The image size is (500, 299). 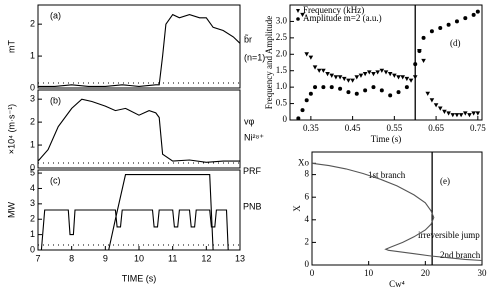 What do you see at coordinates (282, 86) in the screenshot?
I see `y-tick-label: 1.0` at bounding box center [282, 86].